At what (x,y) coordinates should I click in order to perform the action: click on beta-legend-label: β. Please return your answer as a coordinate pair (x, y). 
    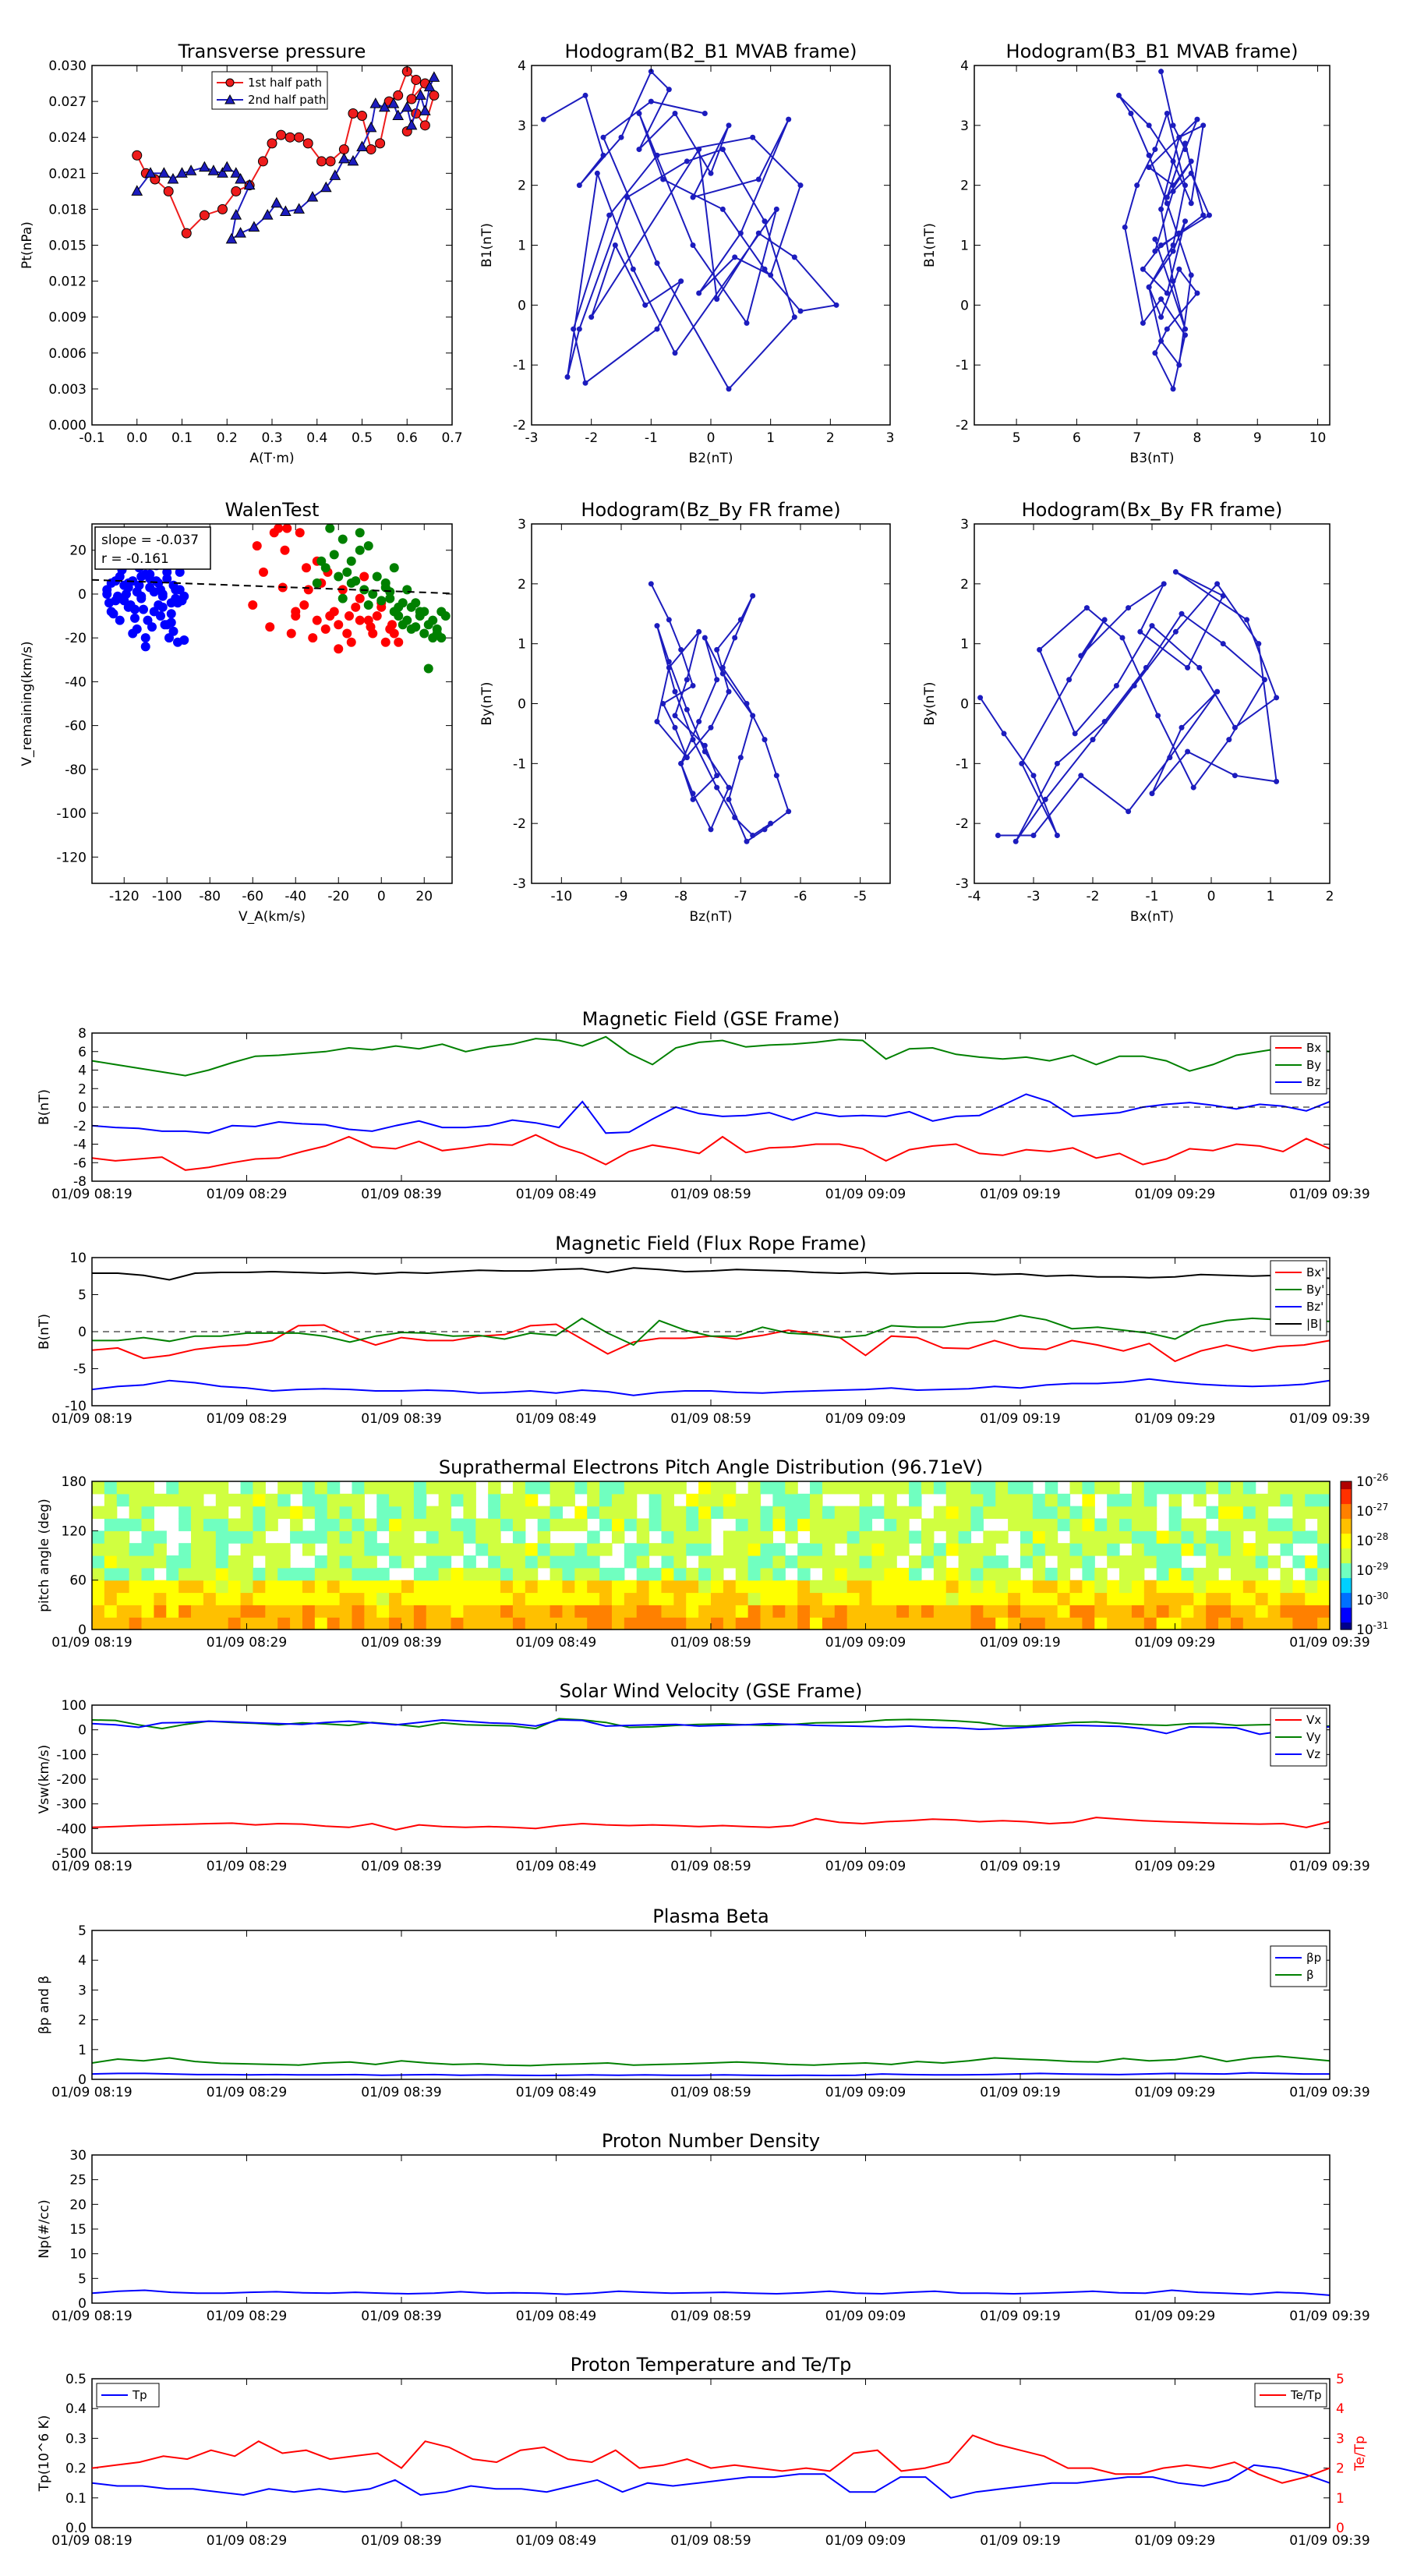
    Looking at the image, I should click on (1310, 1975).